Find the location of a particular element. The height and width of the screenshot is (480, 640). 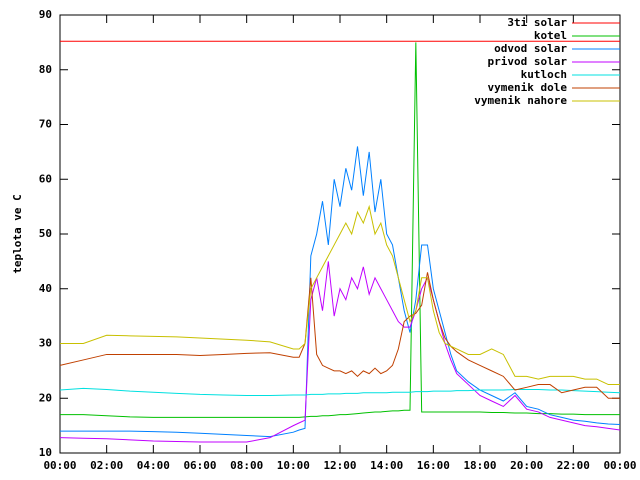

legend-label: vymenik nahore is located at coordinates (520, 100).